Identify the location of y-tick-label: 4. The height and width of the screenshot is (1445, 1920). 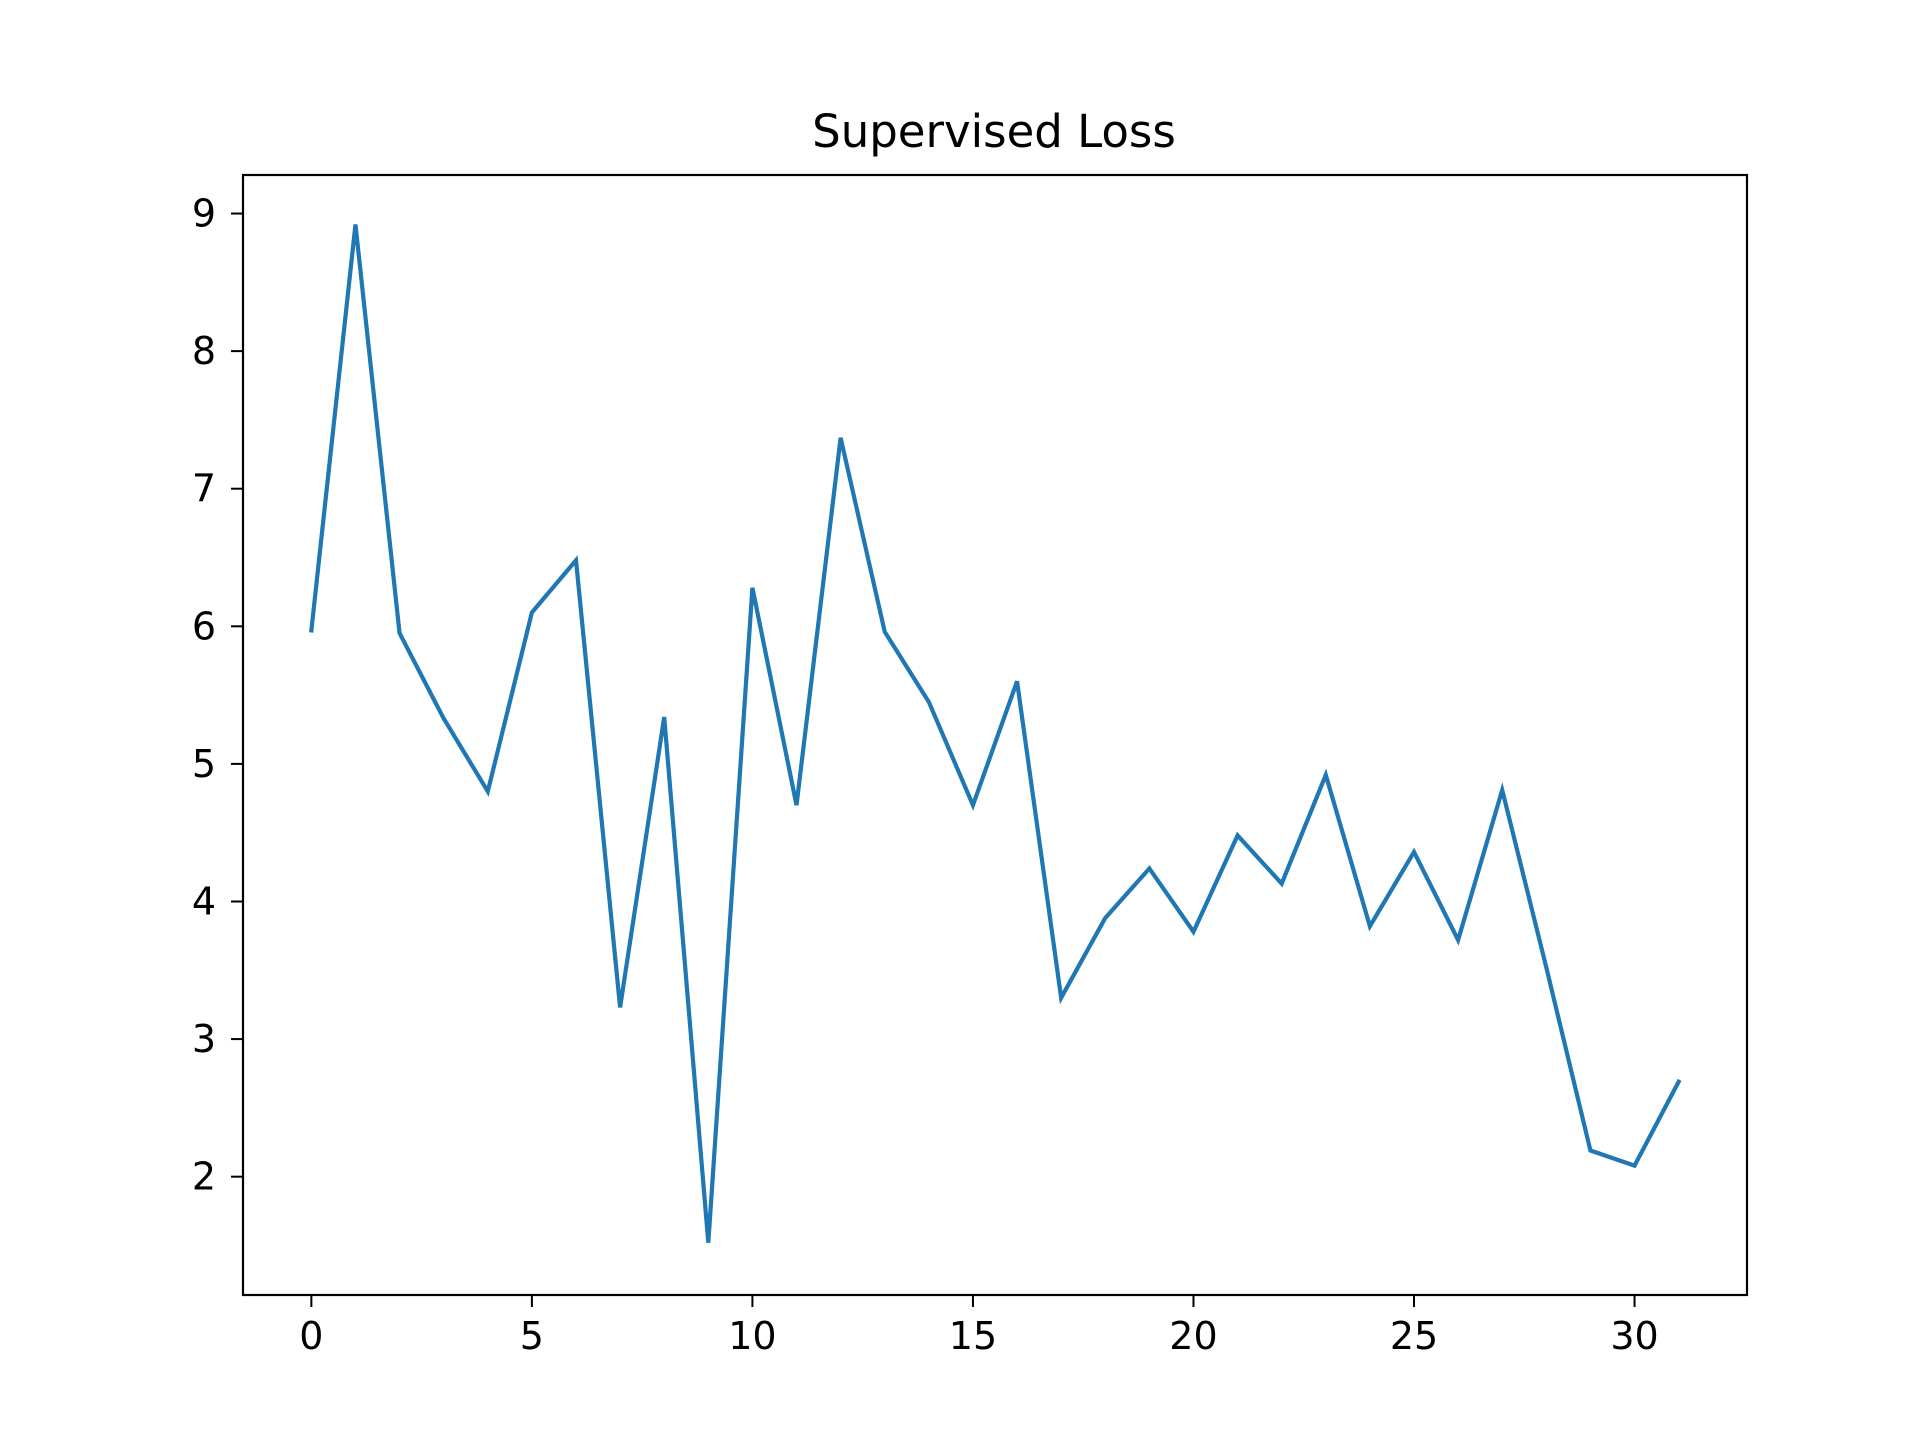
(204, 901).